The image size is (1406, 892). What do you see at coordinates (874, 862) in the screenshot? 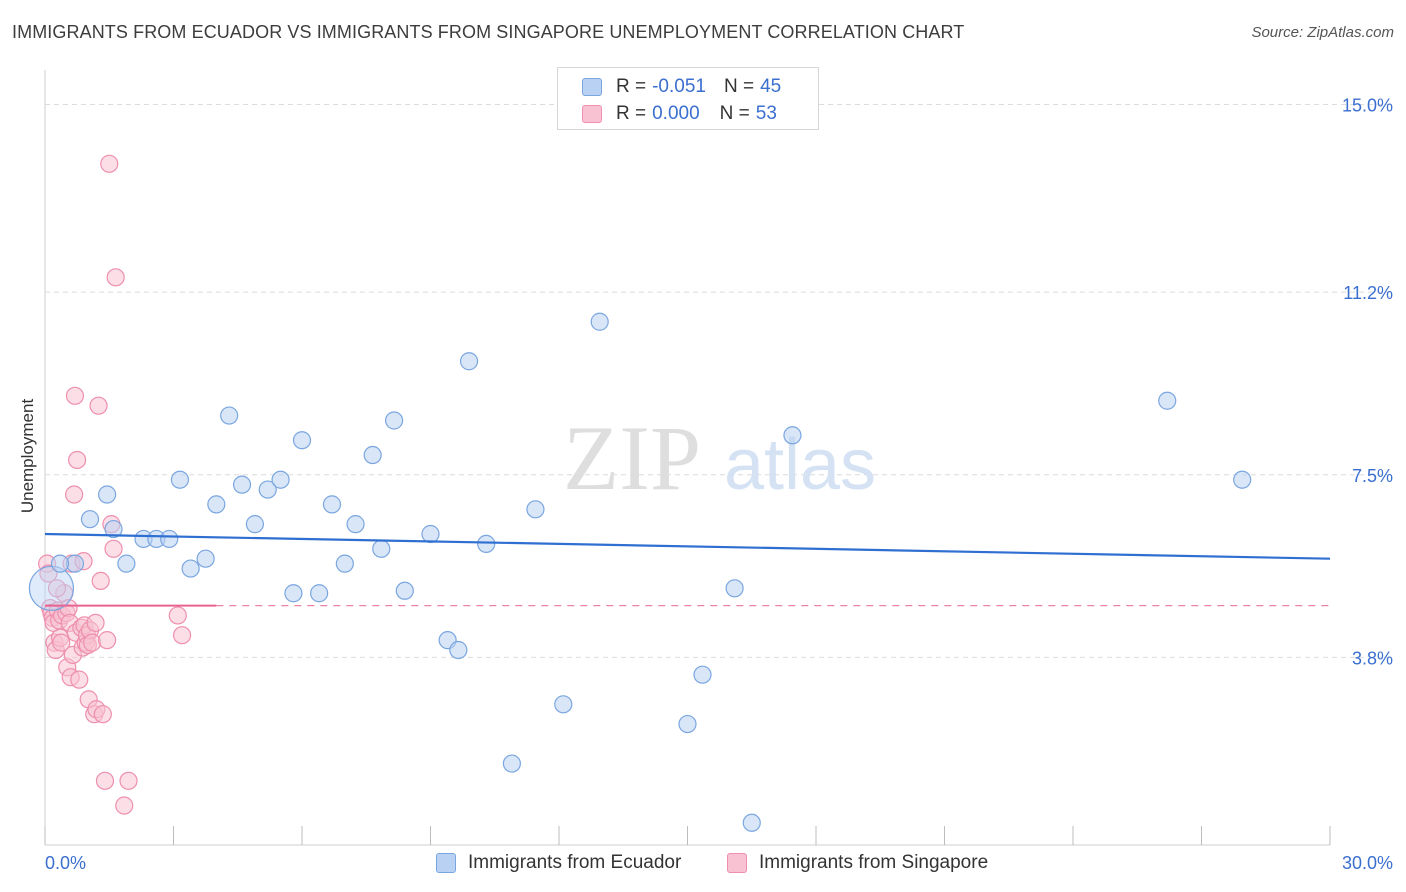
I see `legend-label-singapore: Immigrants from Singapore` at bounding box center [874, 862].